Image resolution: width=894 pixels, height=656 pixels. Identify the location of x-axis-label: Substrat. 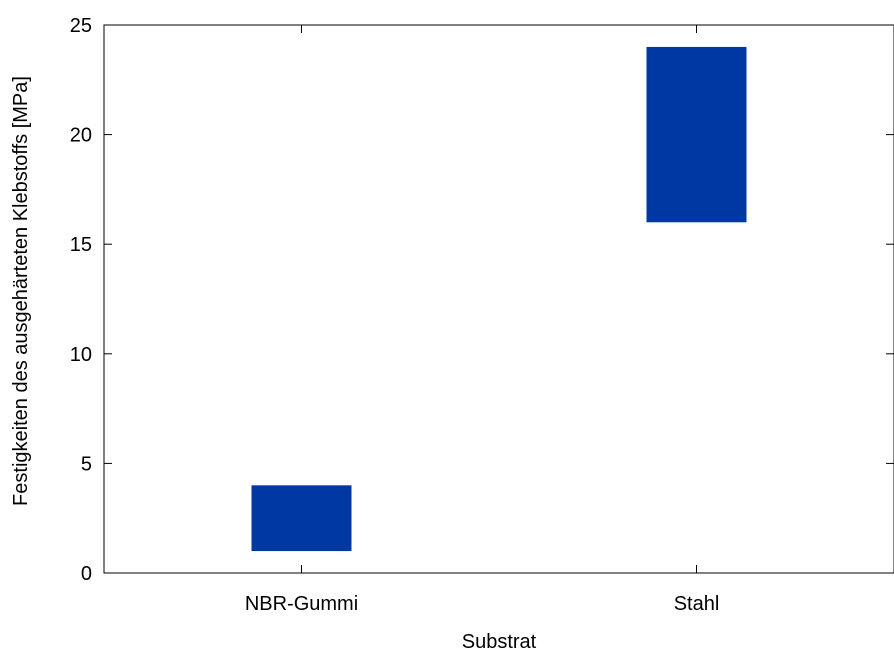
(499, 642).